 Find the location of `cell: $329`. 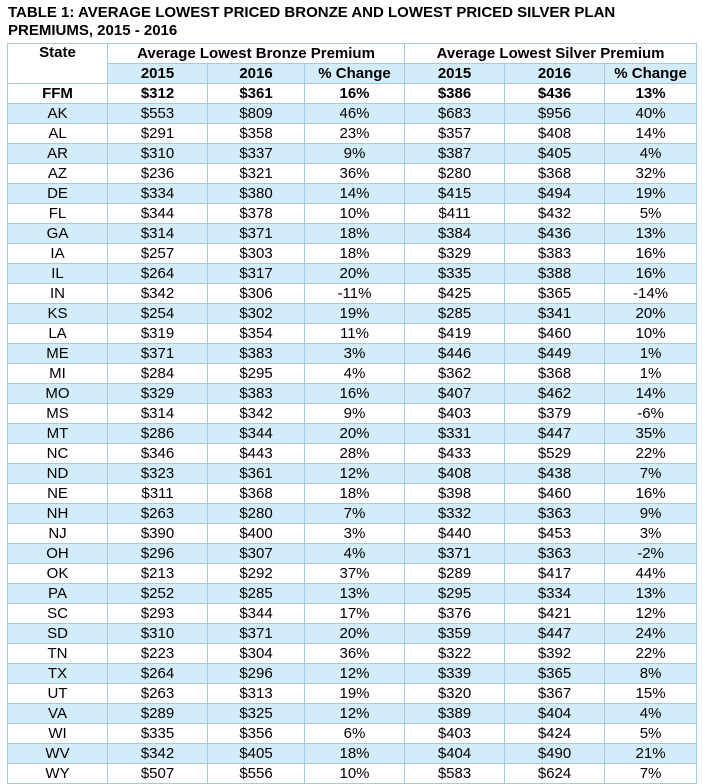

cell: $329 is located at coordinates (455, 253).